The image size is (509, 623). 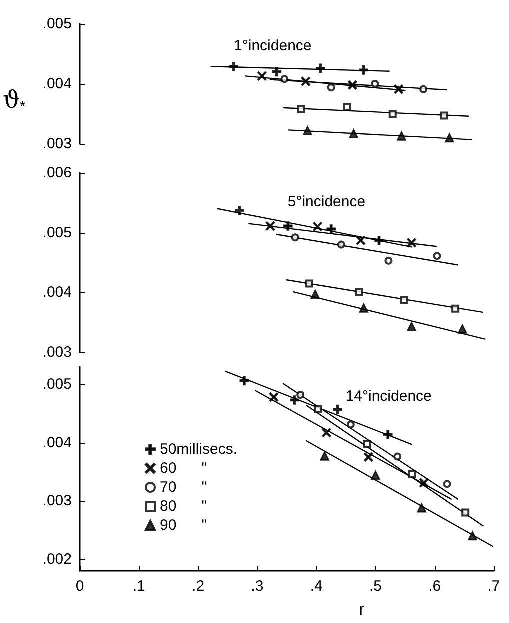 What do you see at coordinates (273, 46) in the screenshot?
I see `text: 1°incidence` at bounding box center [273, 46].